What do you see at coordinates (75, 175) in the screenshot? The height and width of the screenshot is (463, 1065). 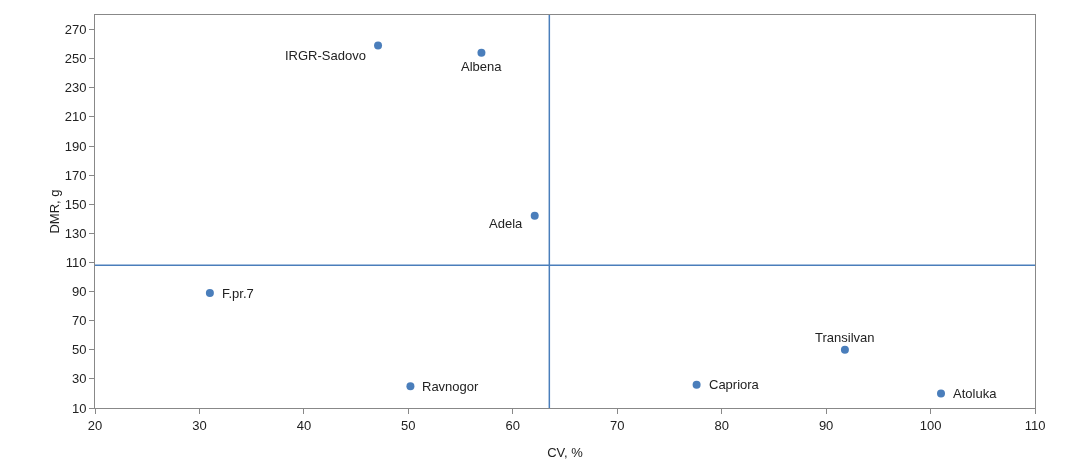 I see `y-tick-label: 170` at bounding box center [75, 175].